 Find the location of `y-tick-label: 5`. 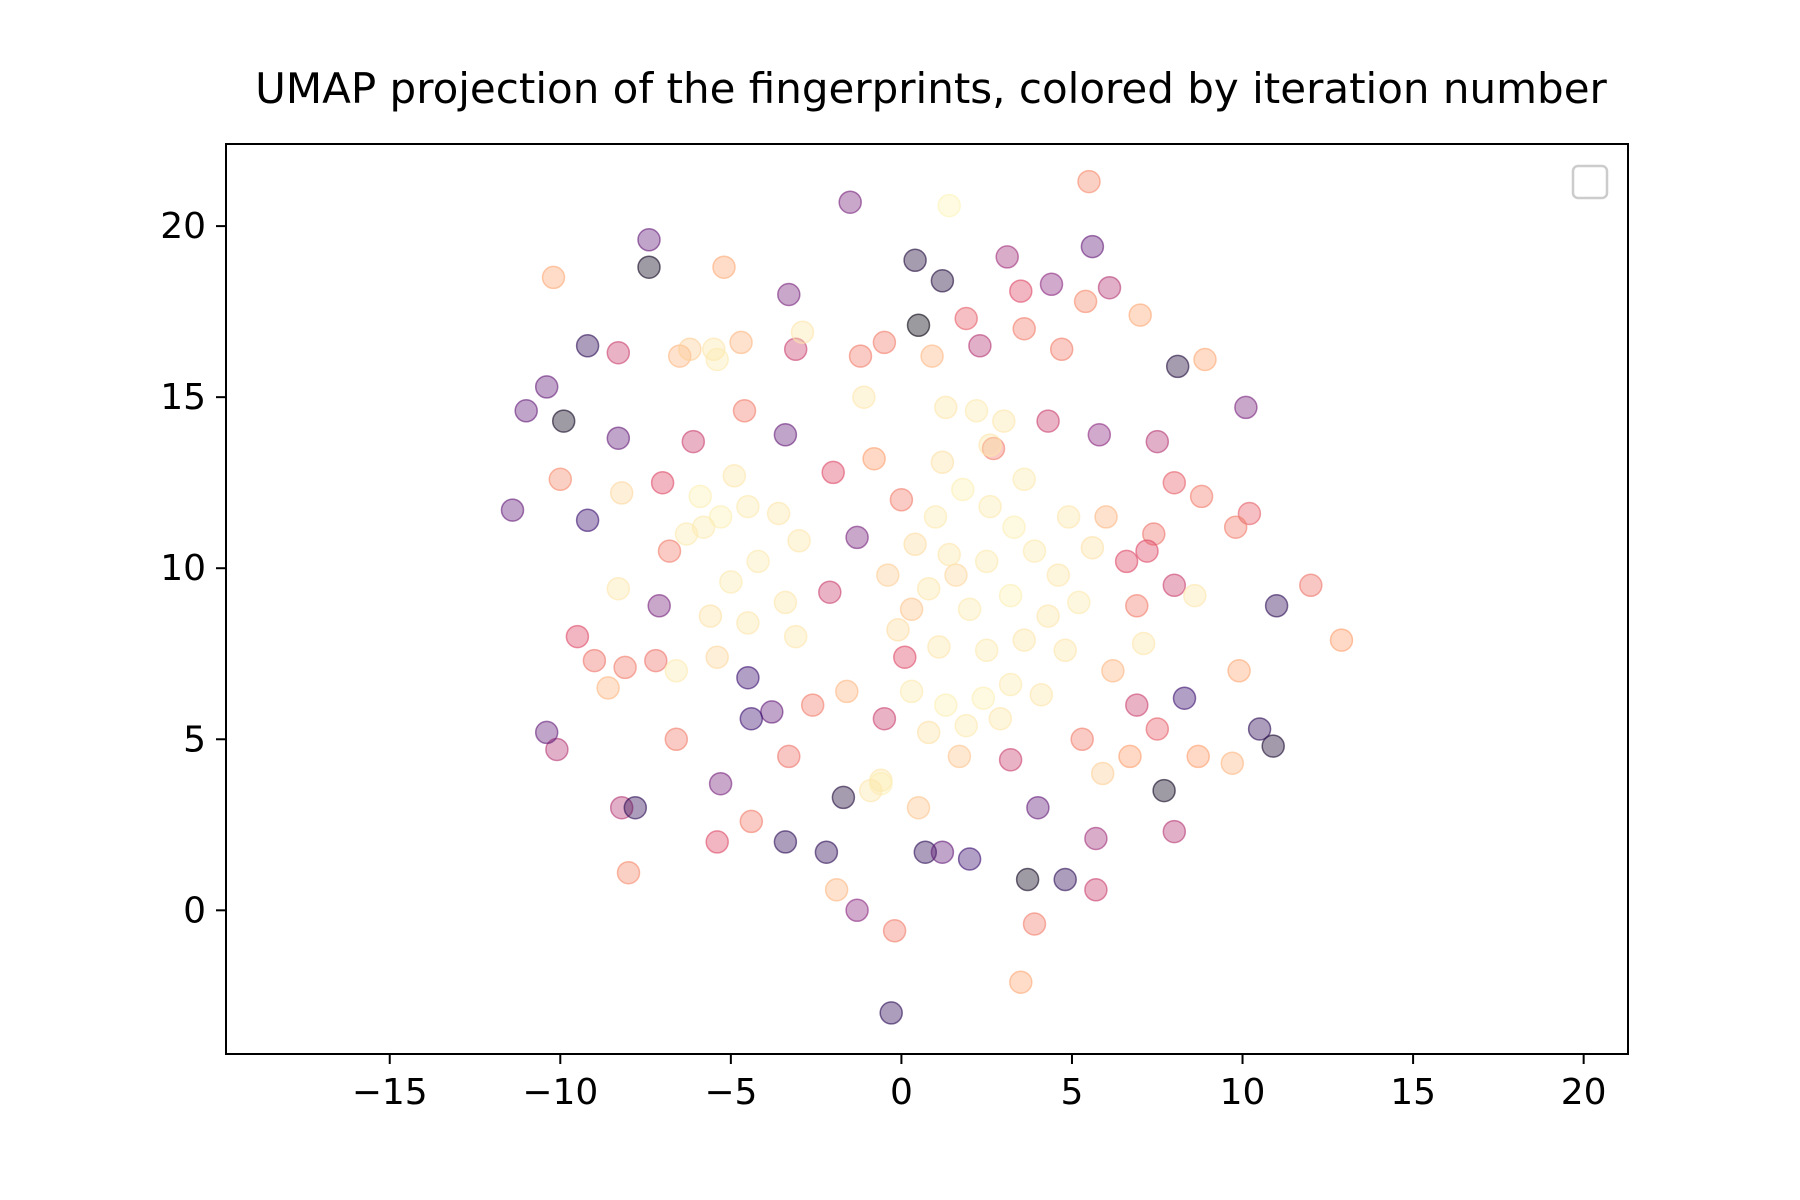

y-tick-label: 5 is located at coordinates (194, 739).